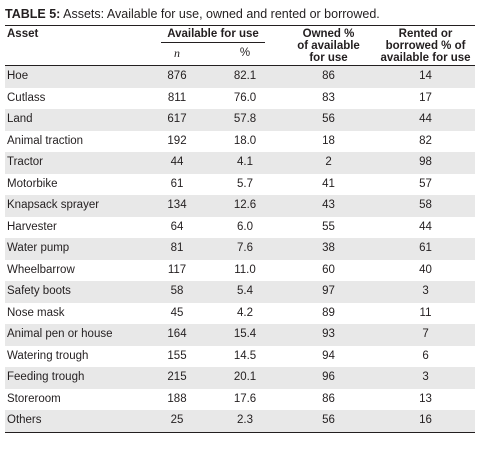  Describe the element at coordinates (177, 163) in the screenshot. I see `cell-n: 44` at that location.